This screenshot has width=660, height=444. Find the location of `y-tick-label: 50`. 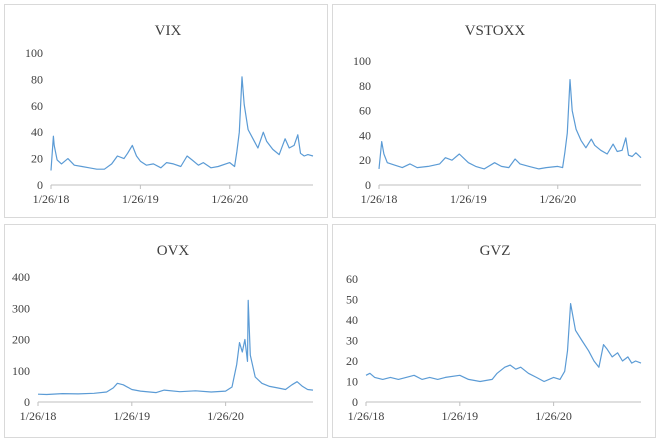

y-tick-label: 50 is located at coordinates (352, 300).